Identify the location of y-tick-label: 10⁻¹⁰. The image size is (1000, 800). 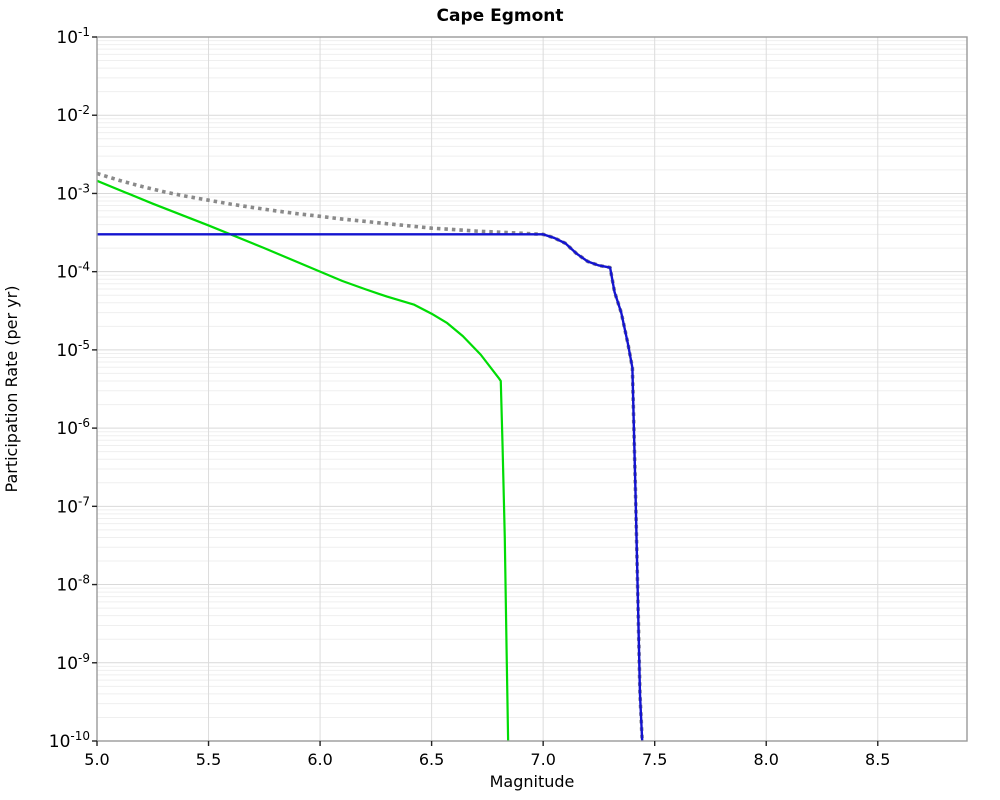
(69, 740).